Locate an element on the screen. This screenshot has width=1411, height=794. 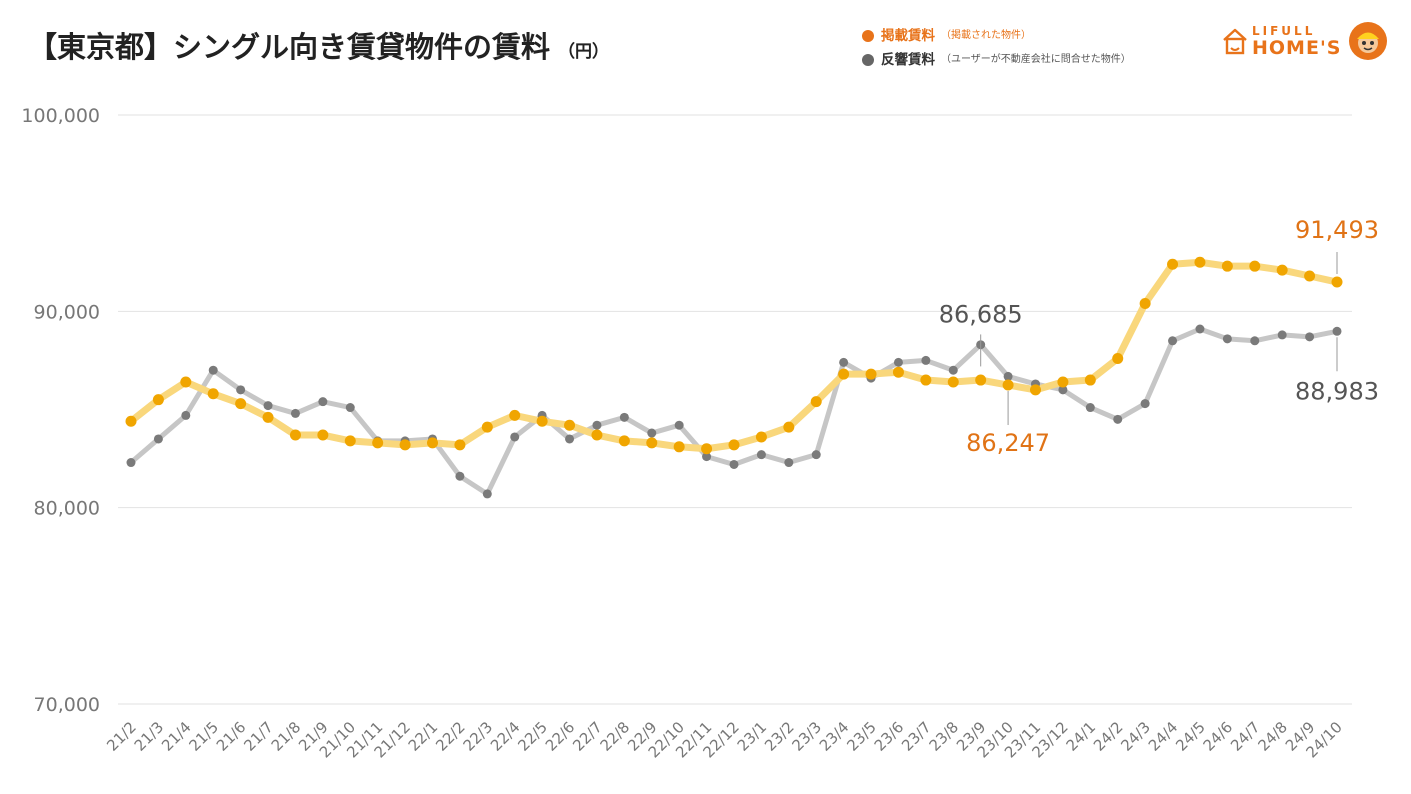
legend-item-response-rent: 反響賃料 （ユーザーが不動産会社に問合せた物件） is located at coordinates (996, 60).